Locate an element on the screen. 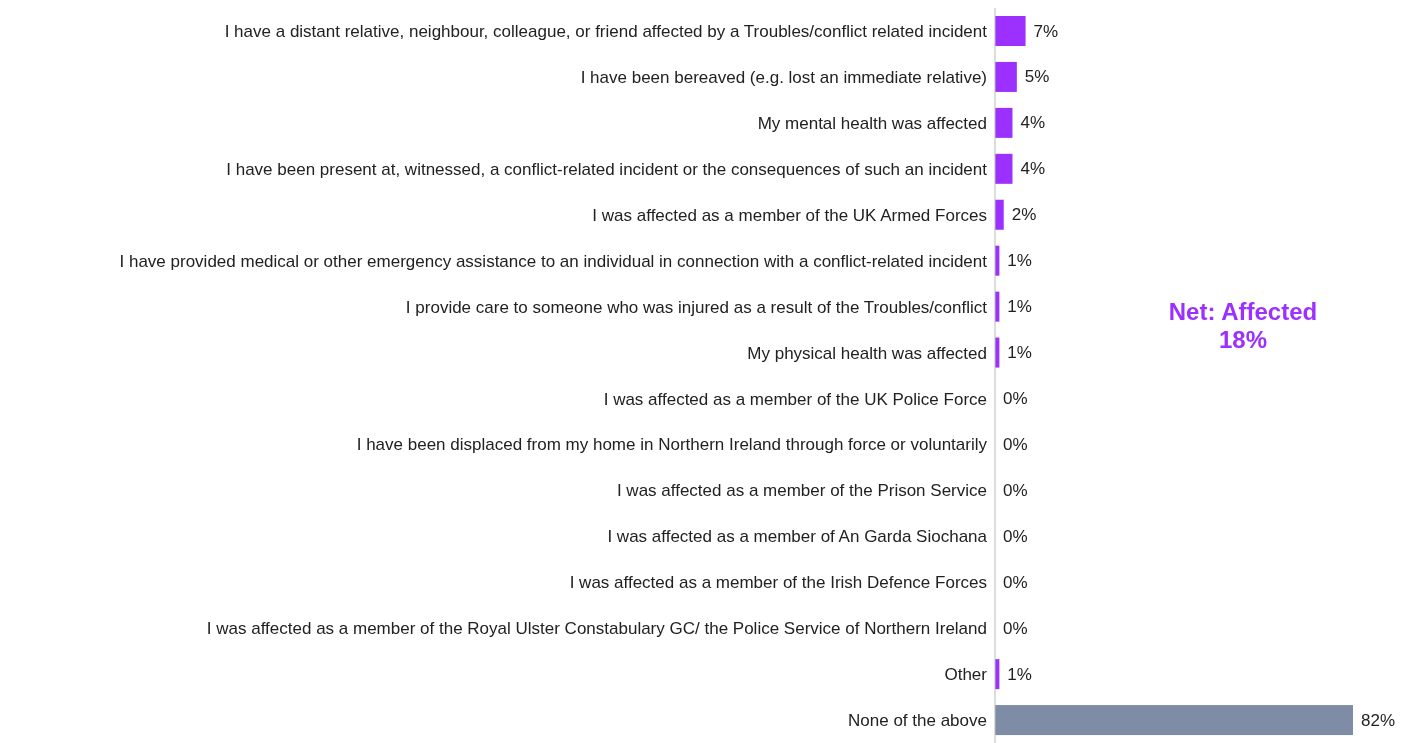  y-tick-label: My mental health was affected is located at coordinates (872, 123).